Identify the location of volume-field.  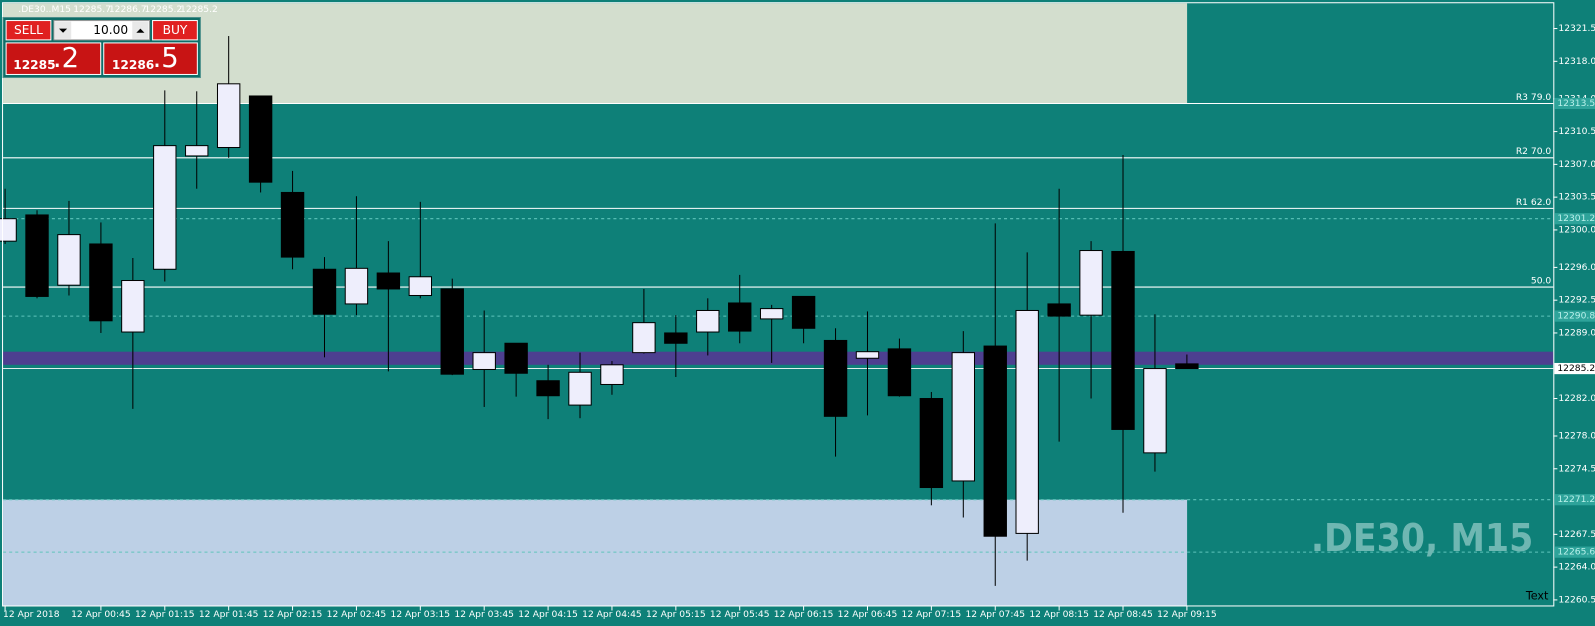
(102, 30).